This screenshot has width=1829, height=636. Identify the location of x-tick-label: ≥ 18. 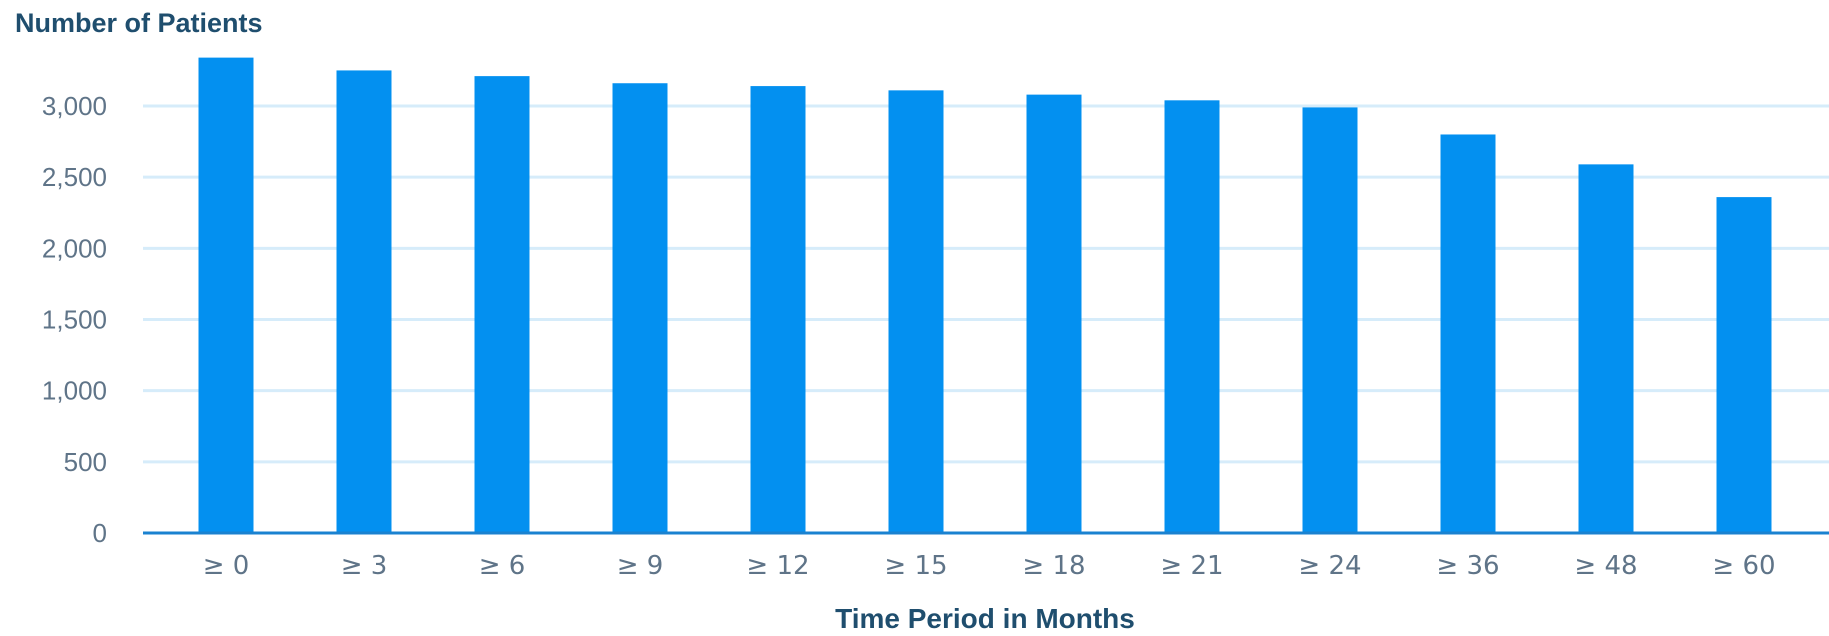
(1053, 566).